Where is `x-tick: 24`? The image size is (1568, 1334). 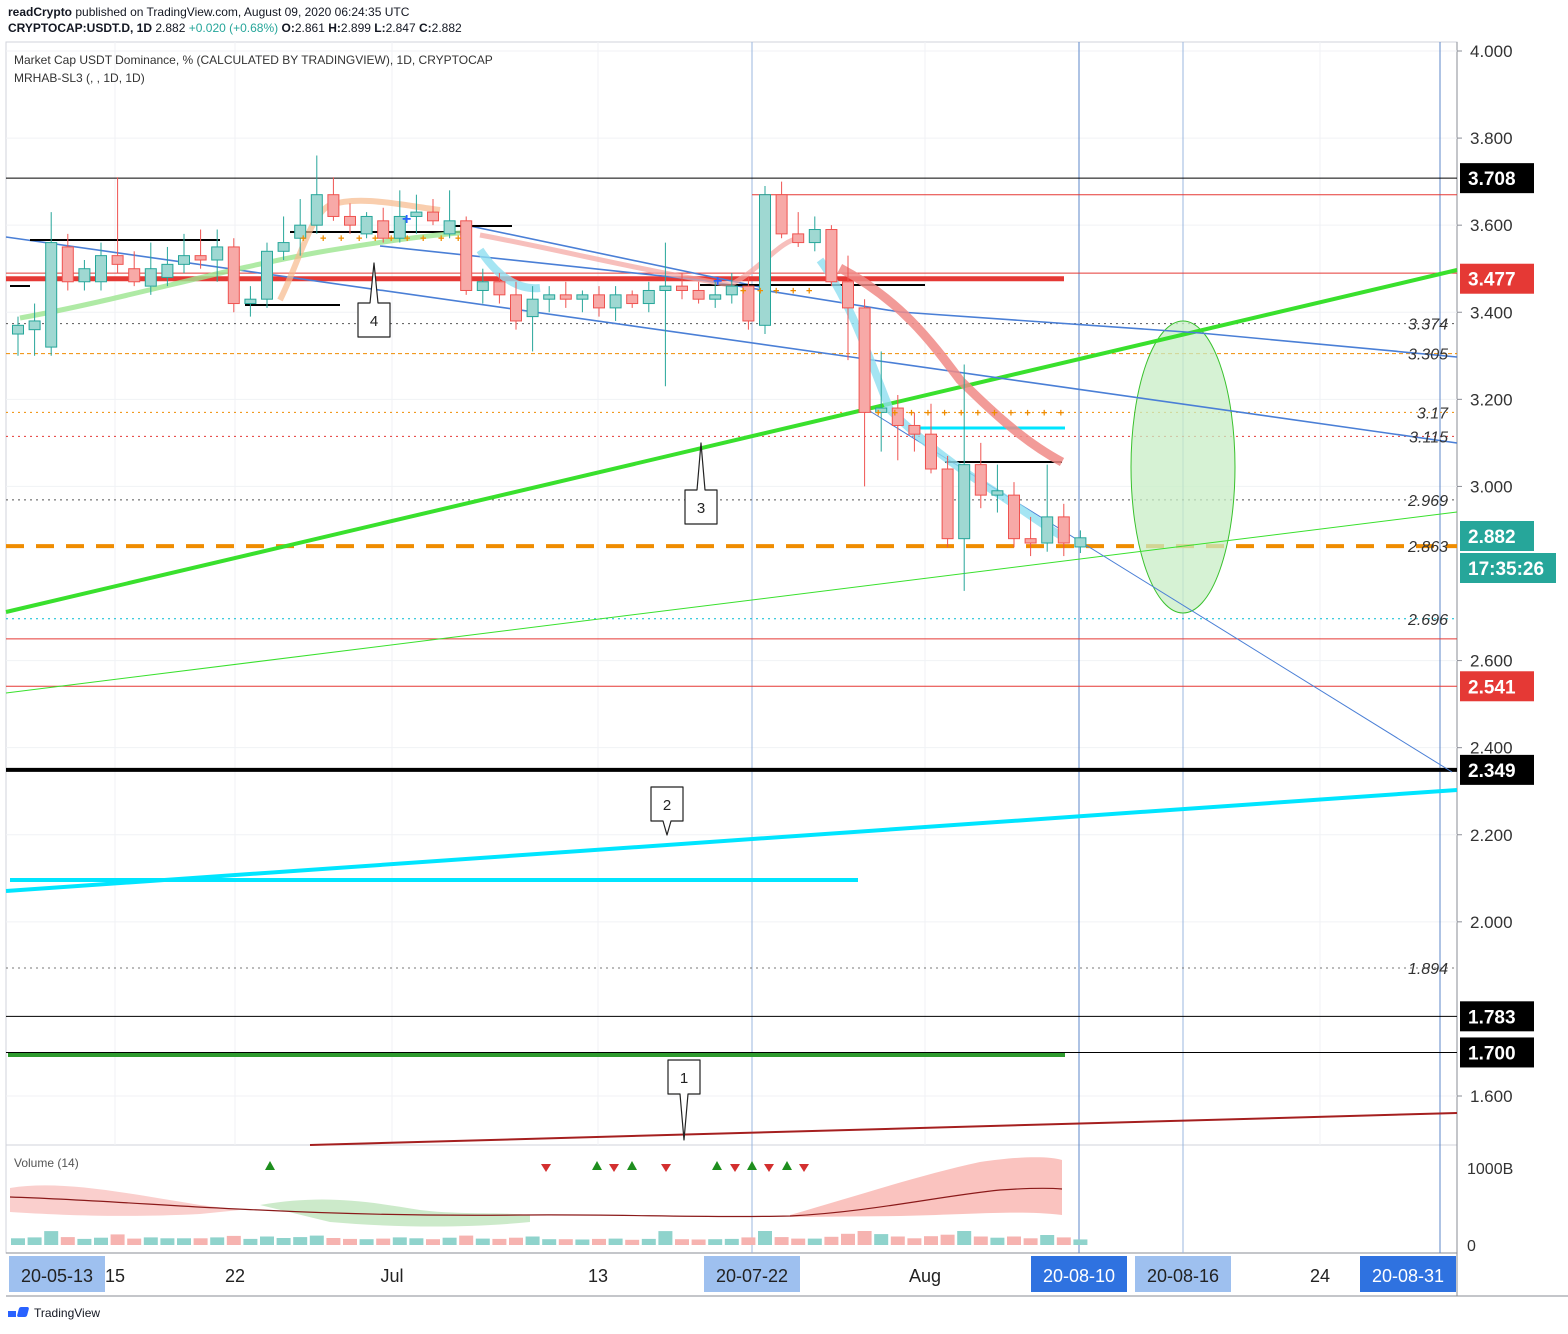
x-tick: 24 is located at coordinates (1320, 1276).